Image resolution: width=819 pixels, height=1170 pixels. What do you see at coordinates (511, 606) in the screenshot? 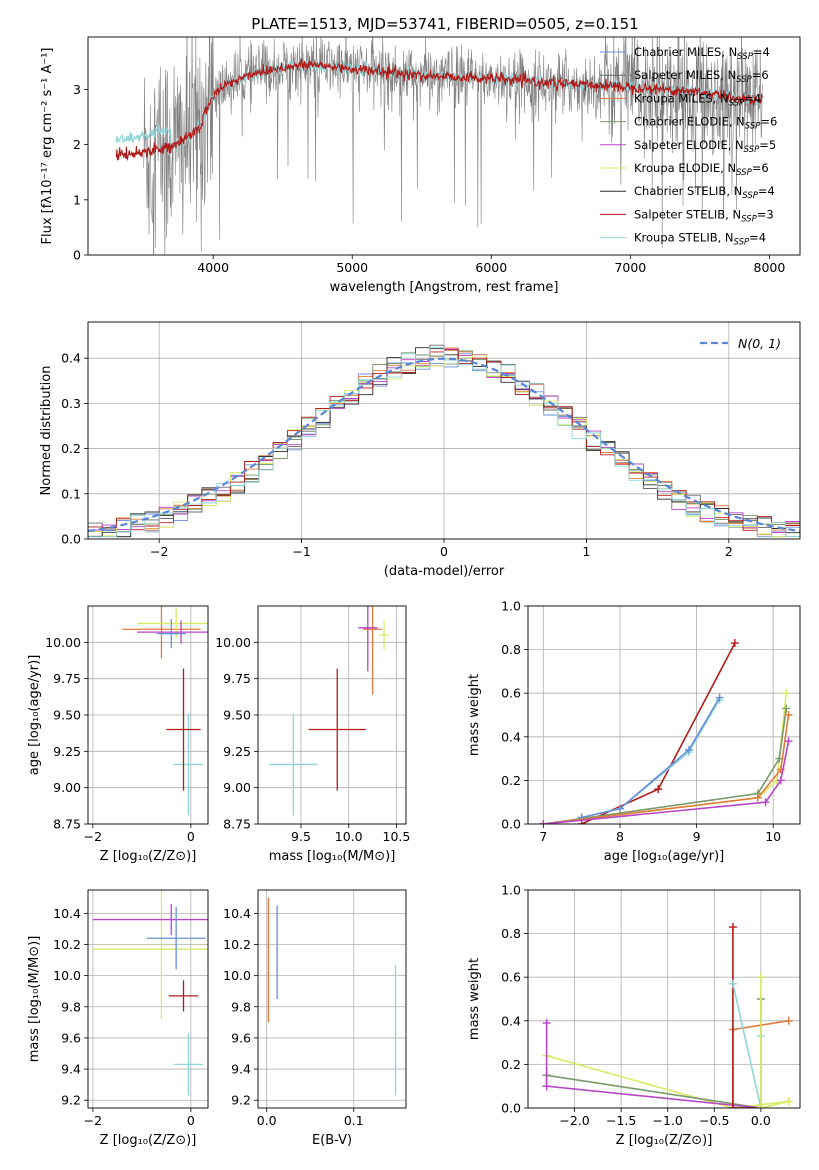
I see `y-tick-label: 1.0` at bounding box center [511, 606].